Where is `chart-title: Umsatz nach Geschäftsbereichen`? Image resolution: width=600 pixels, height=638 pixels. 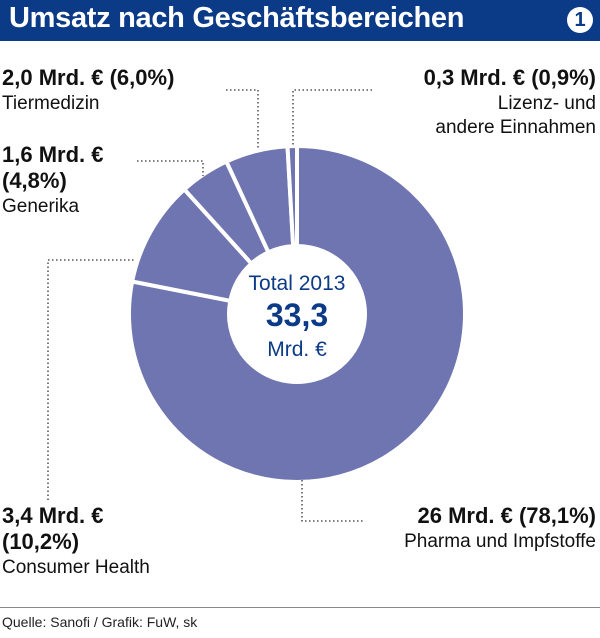
chart-title: Umsatz nach Geschäftsbereichen is located at coordinates (237, 18).